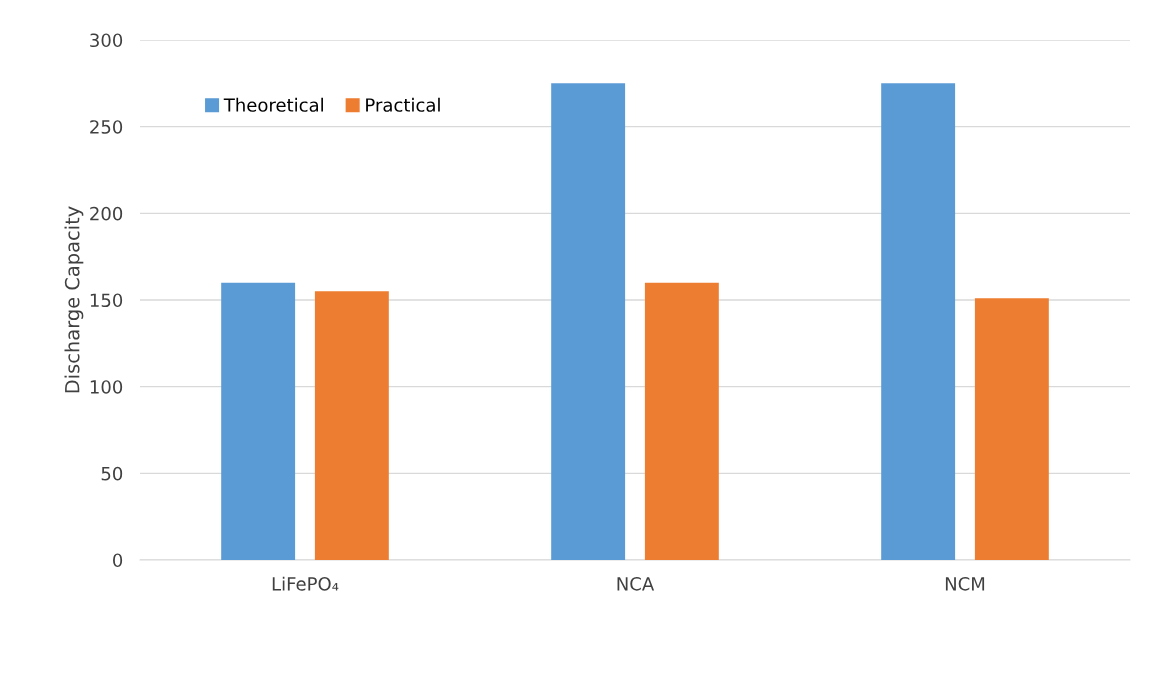 The image size is (1149, 676). Describe the element at coordinates (106, 387) in the screenshot. I see `y-tick-label: 100` at that location.